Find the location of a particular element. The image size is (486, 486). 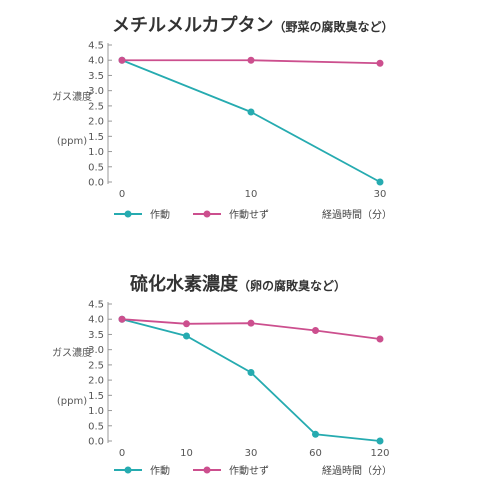

chart-title-sub: （卵の腐敗臭など） is located at coordinates (292, 285).